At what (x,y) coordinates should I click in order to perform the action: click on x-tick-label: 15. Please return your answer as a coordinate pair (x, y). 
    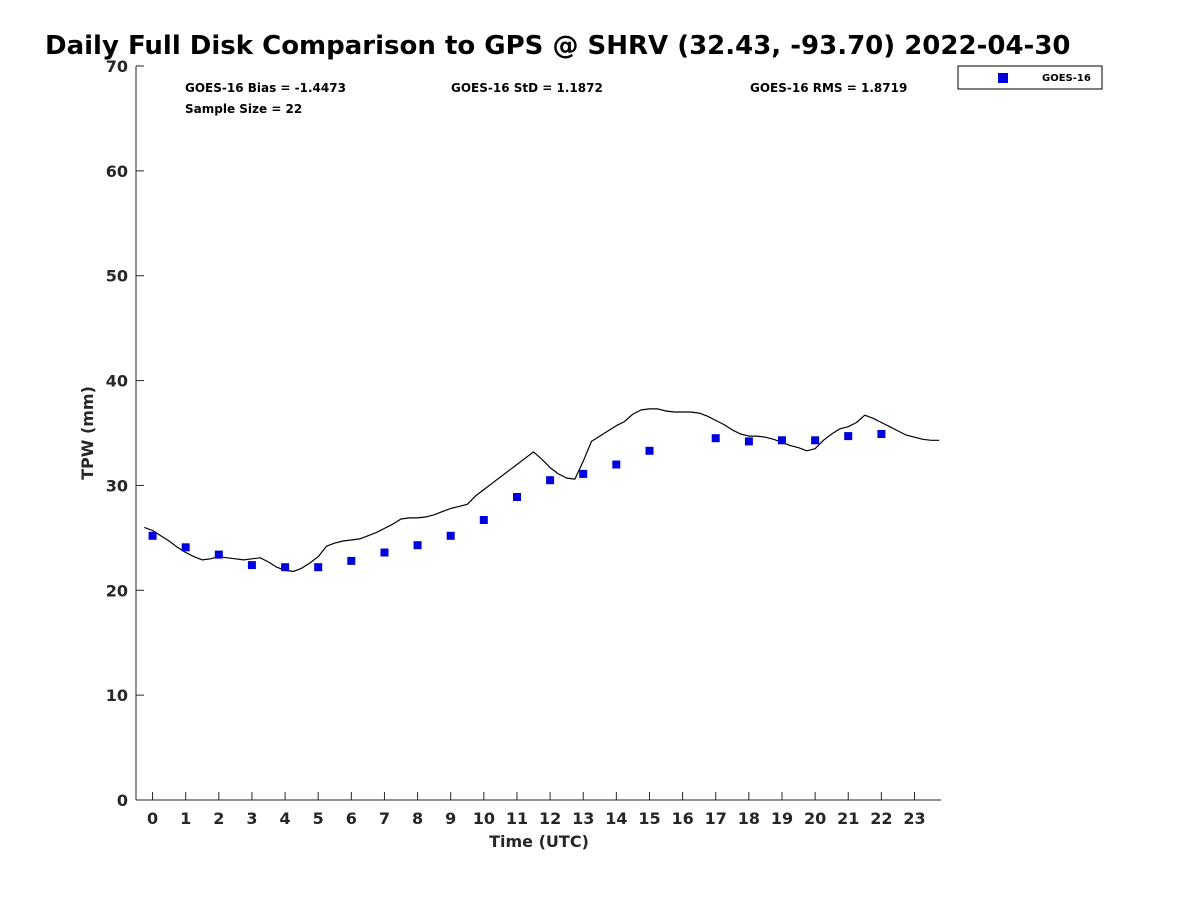
    Looking at the image, I should click on (649, 818).